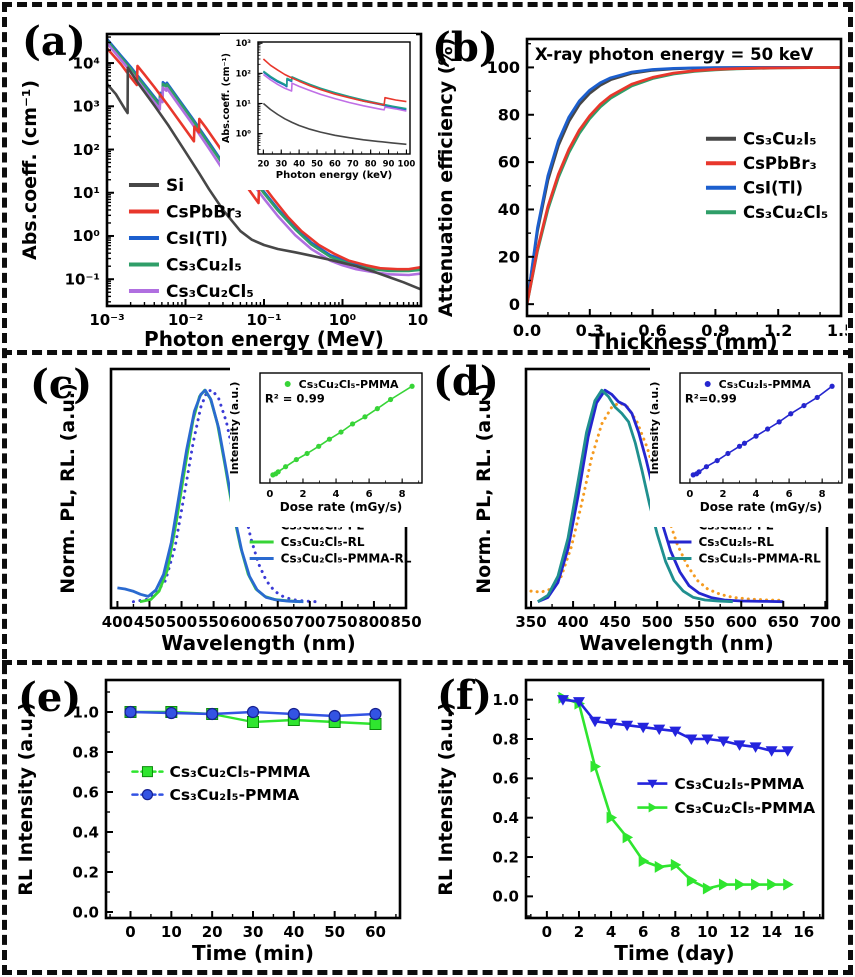 The image size is (855, 977). I want to click on svg-text: Thickness (mm), so click(683, 340).